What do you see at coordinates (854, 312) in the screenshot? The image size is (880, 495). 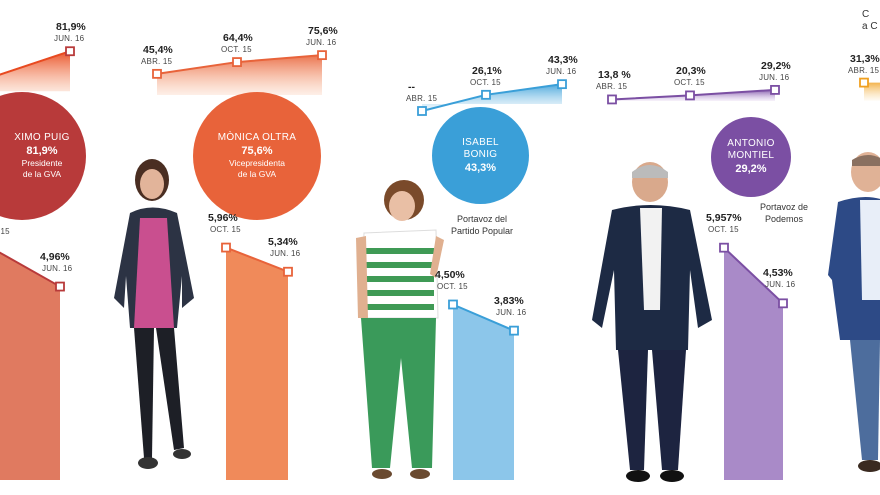 I see `person-fifth-image` at bounding box center [854, 312].